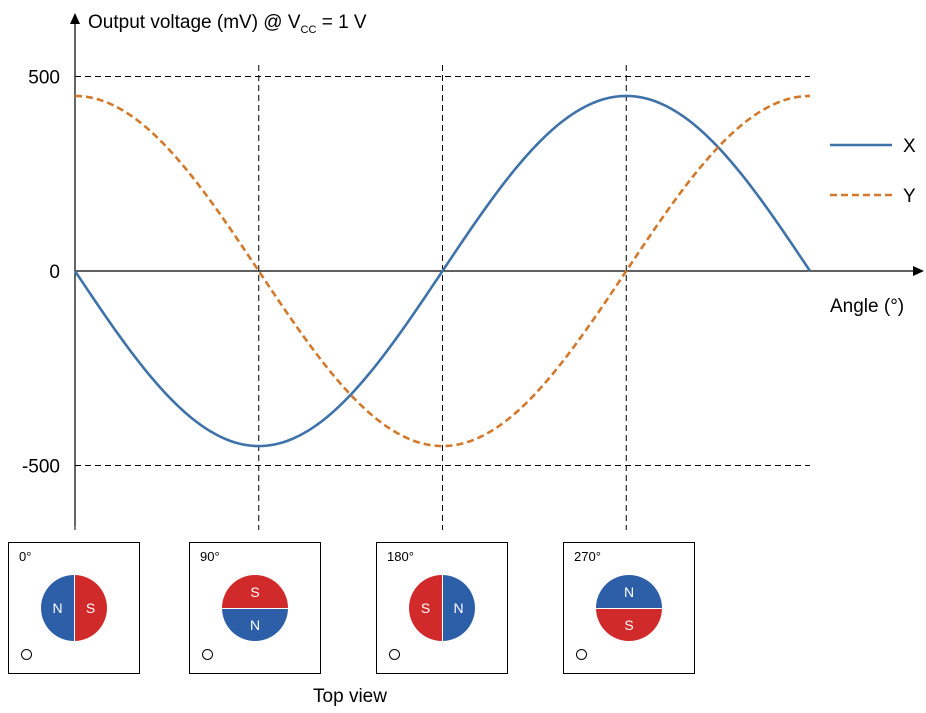 The image size is (926, 713). I want to click on panel-angle-label: 180°, so click(400, 556).